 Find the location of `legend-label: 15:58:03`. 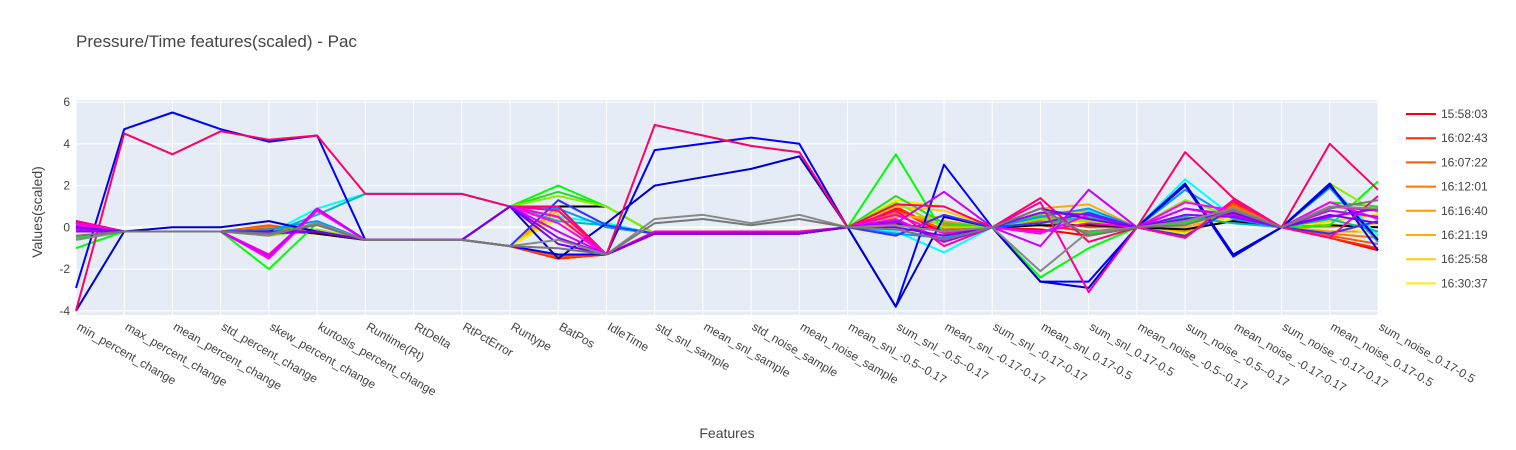

legend-label: 15:58:03 is located at coordinates (1464, 114).